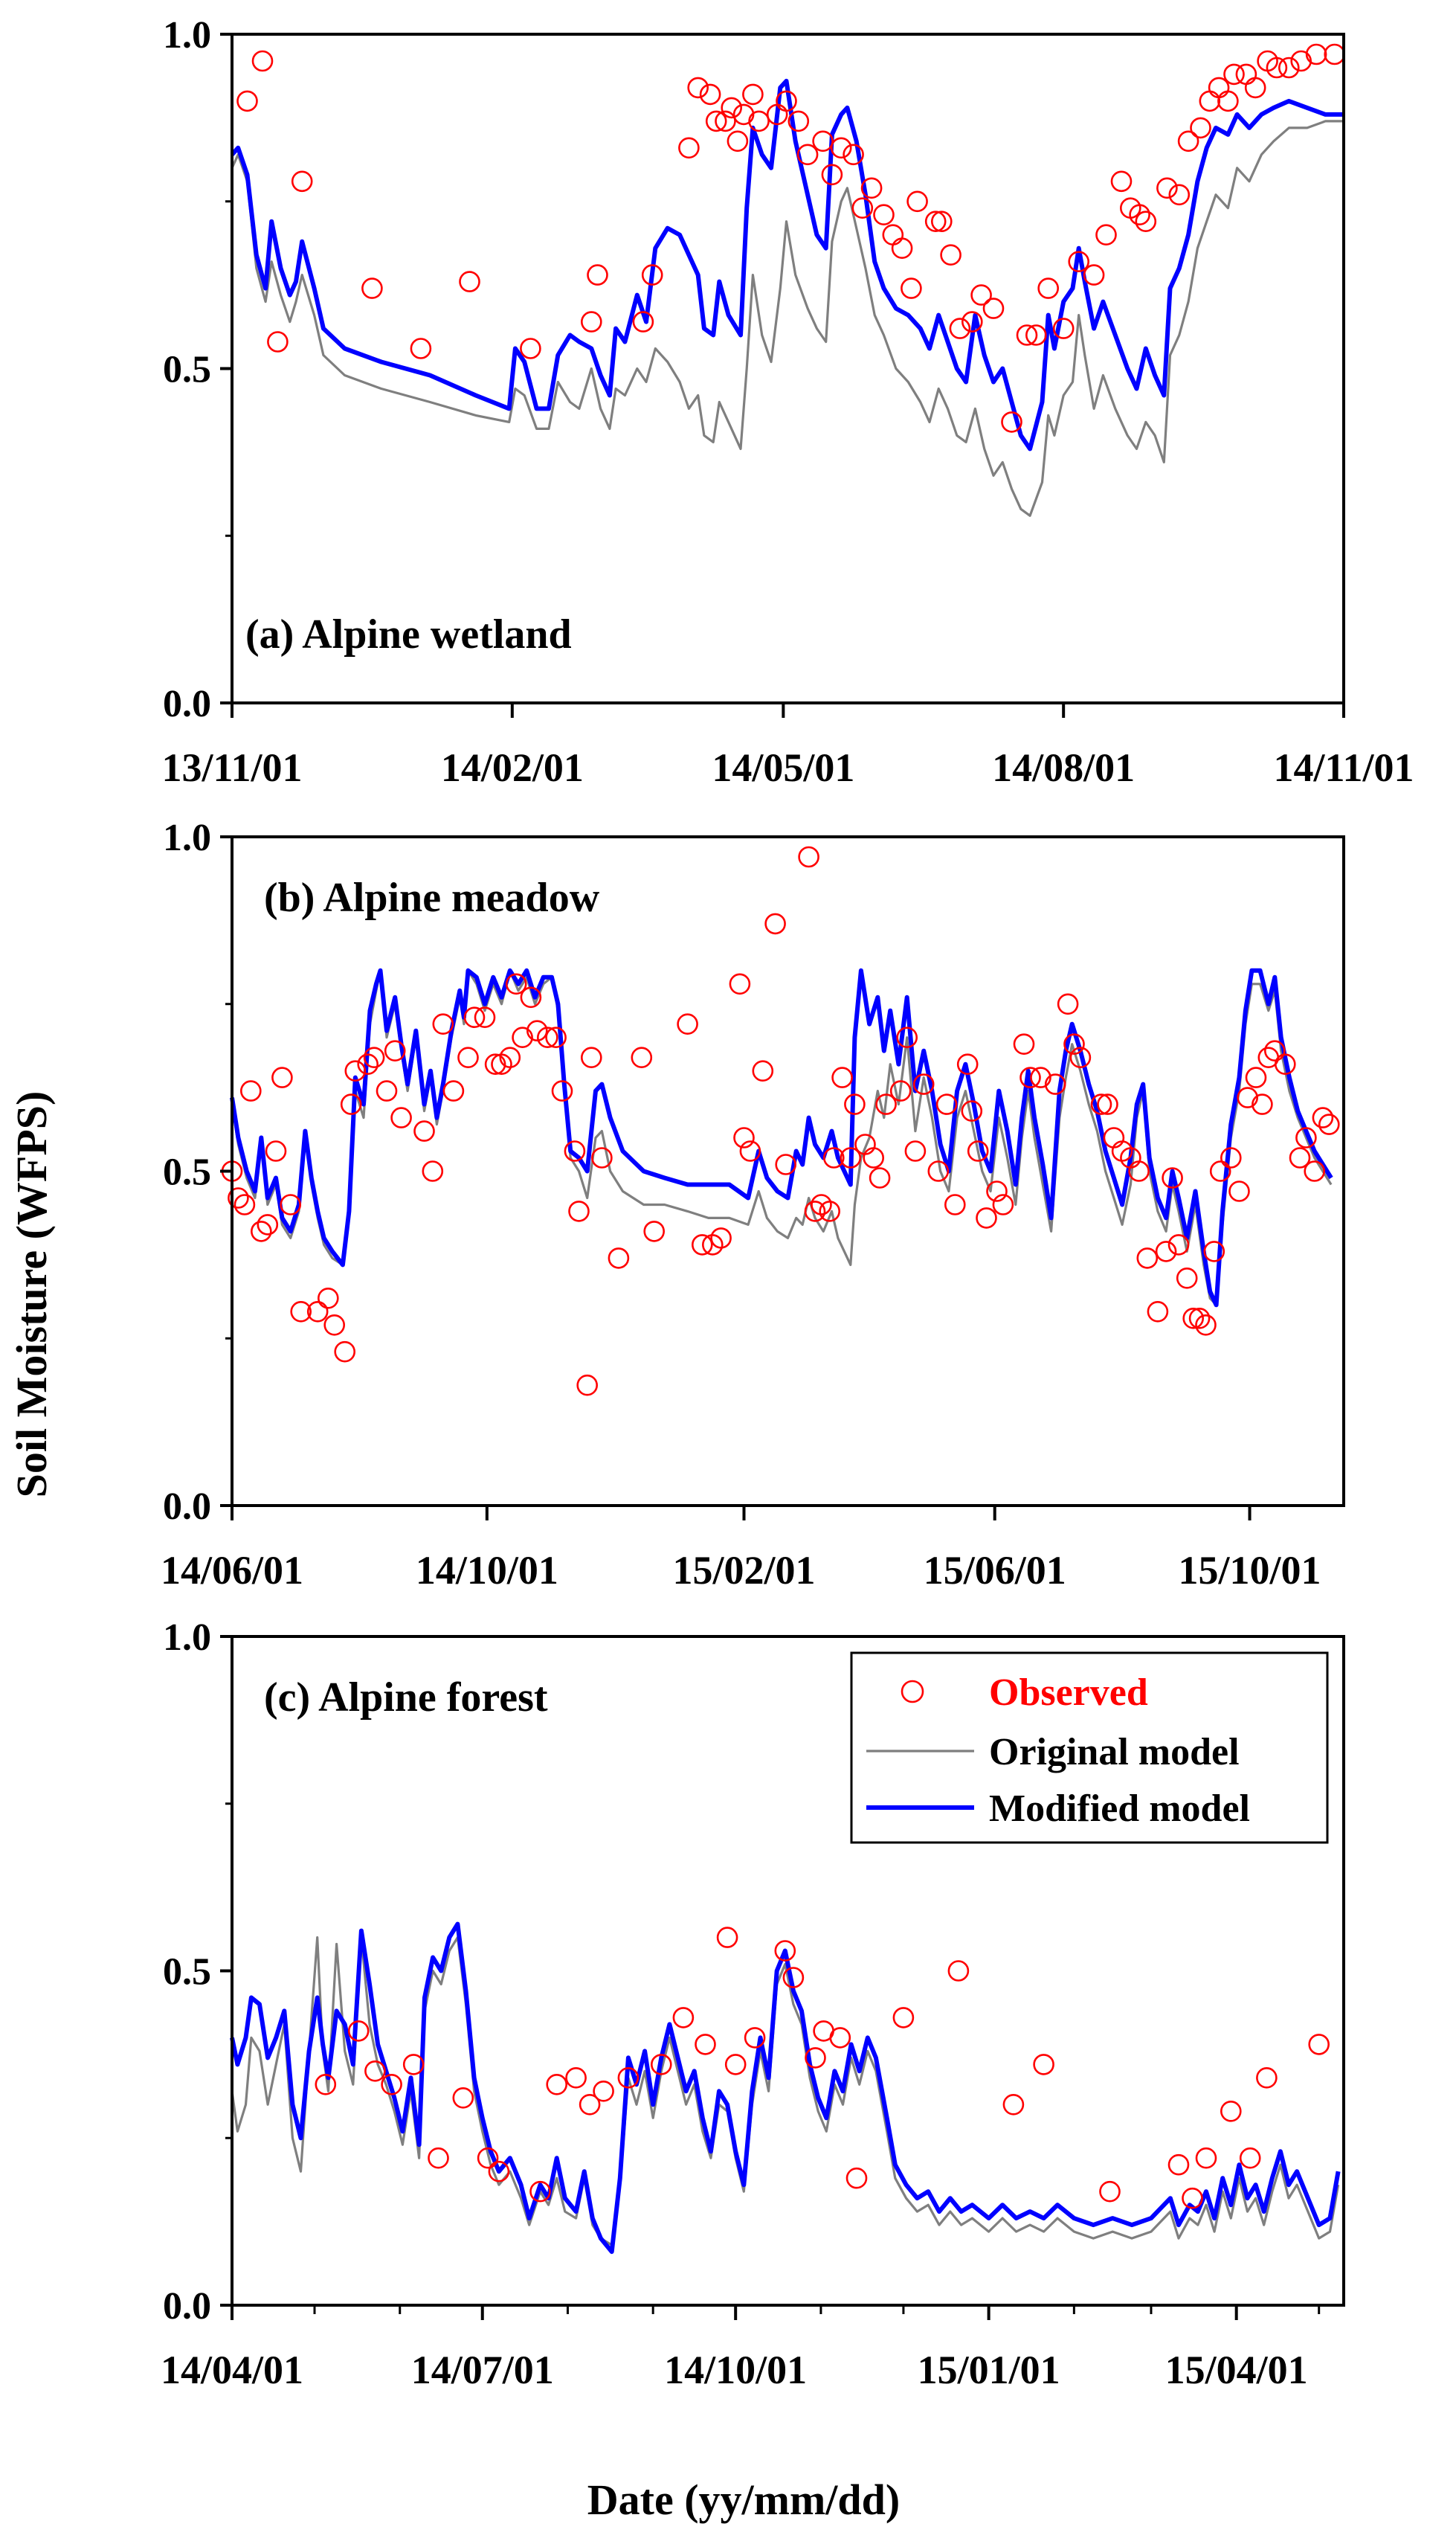  Describe the element at coordinates (187, 838) in the screenshot. I see `y-tick-label: 1.0` at that location.